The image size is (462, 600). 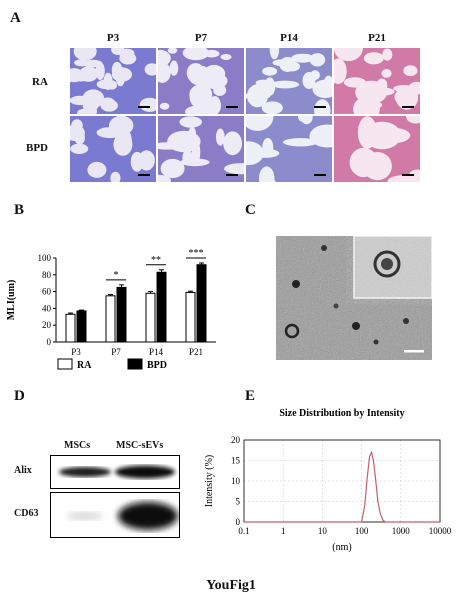 I want to click on y-tick-label: 5, so click(x=238, y=502).